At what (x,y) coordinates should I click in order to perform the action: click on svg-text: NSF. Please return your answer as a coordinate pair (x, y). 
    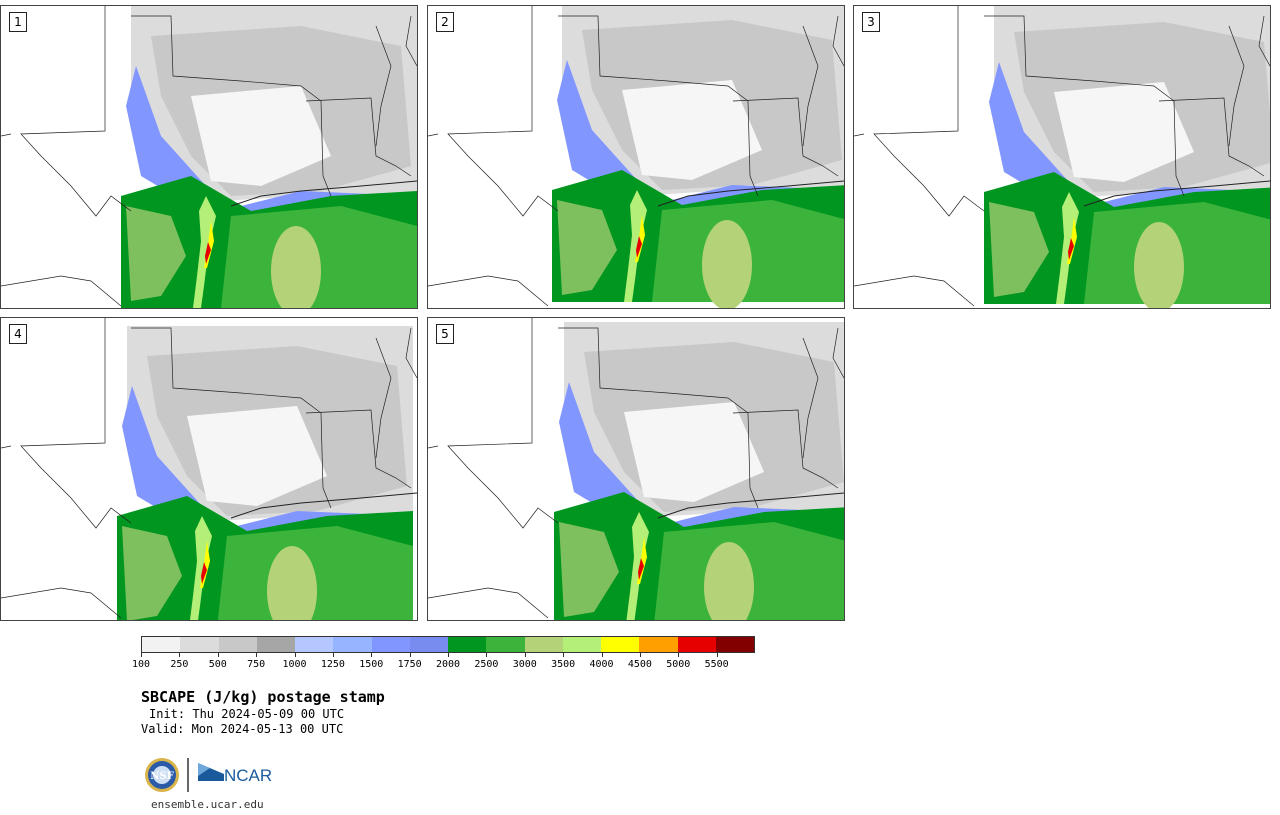
    Looking at the image, I should click on (161, 776).